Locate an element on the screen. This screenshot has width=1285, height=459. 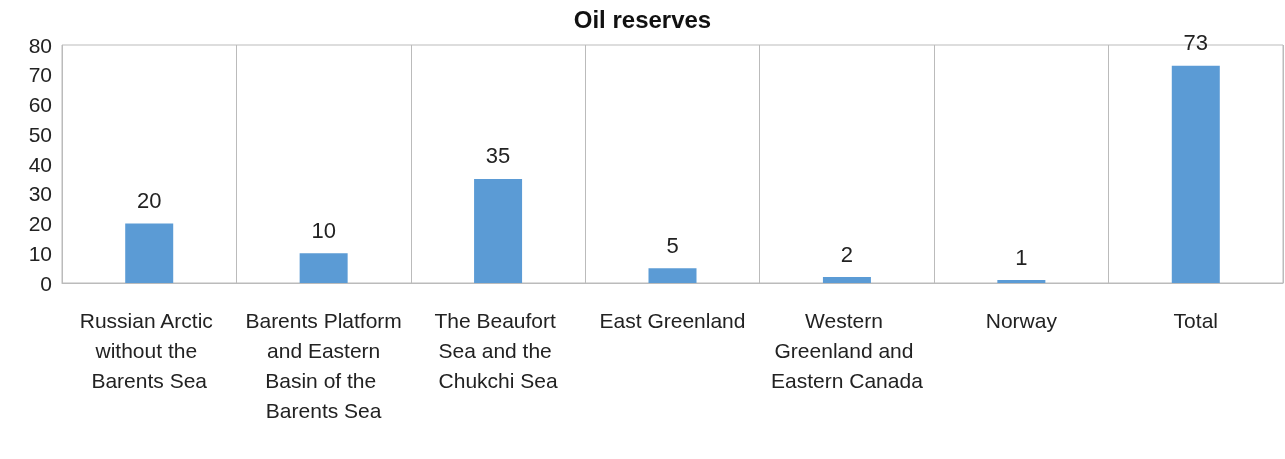
y-tick-label: 10 is located at coordinates (40, 253).